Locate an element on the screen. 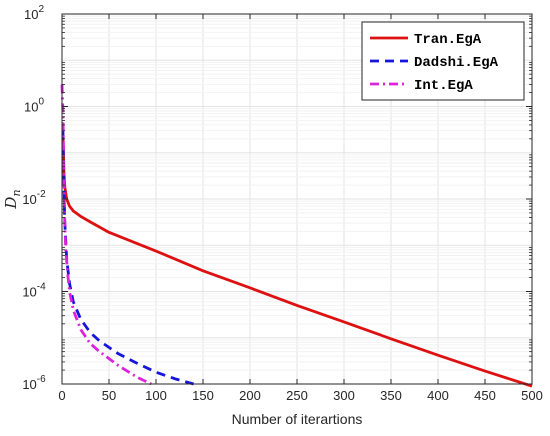 Image resolution: width=550 pixels, height=436 pixels. y-tick-label: 10⁰ is located at coordinates (34, 106).